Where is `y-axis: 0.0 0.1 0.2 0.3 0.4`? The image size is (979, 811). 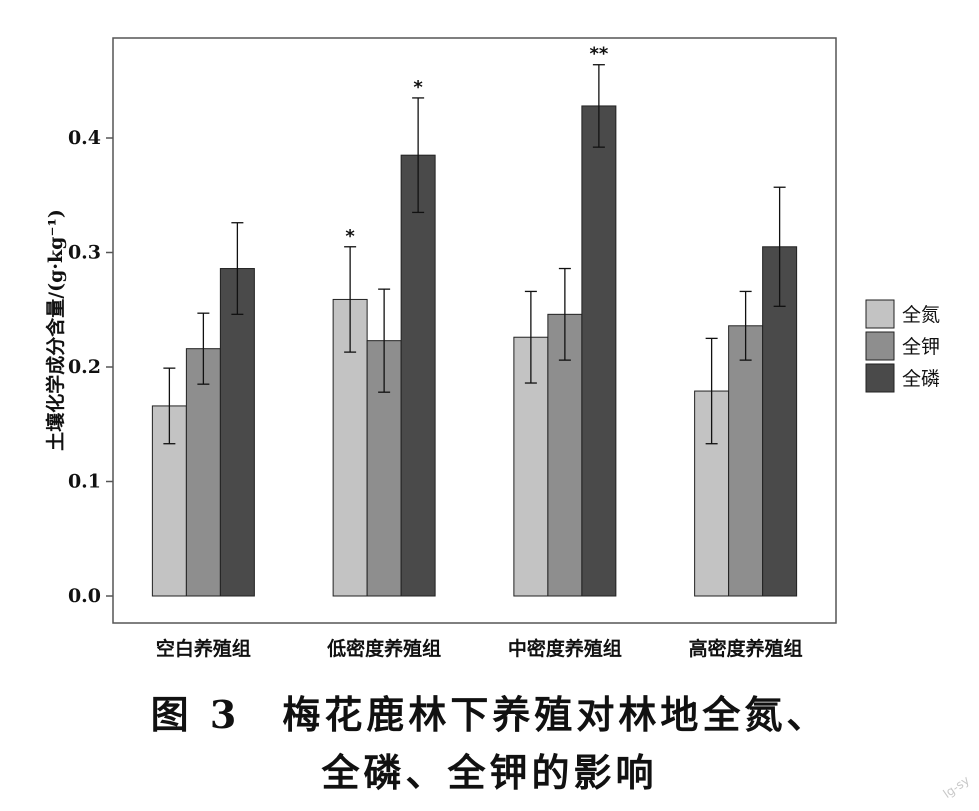 y-axis: 0.0 0.1 0.2 0.3 0.4 is located at coordinates (90, 367).